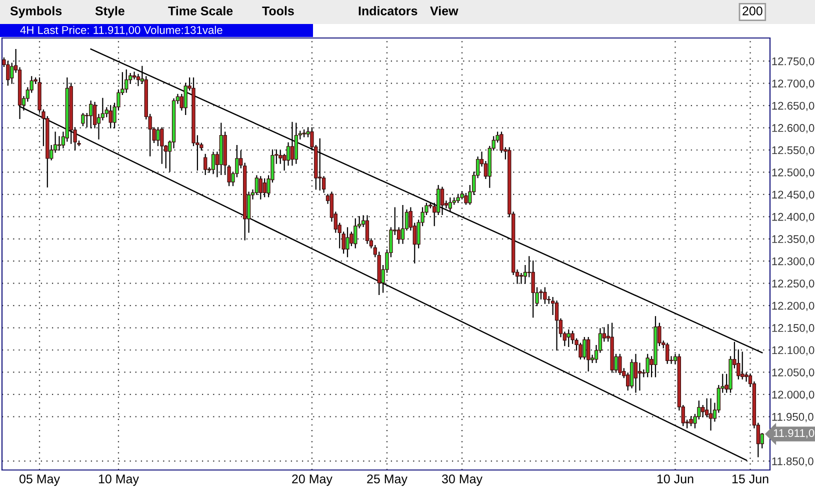  I want to click on y-tick-label: 12.150,0, so click(793, 329).